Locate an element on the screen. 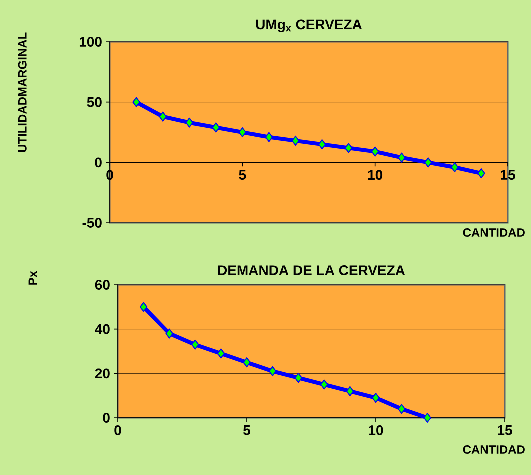 The width and height of the screenshot is (531, 475). y-tick-label: 40 is located at coordinates (102, 329).